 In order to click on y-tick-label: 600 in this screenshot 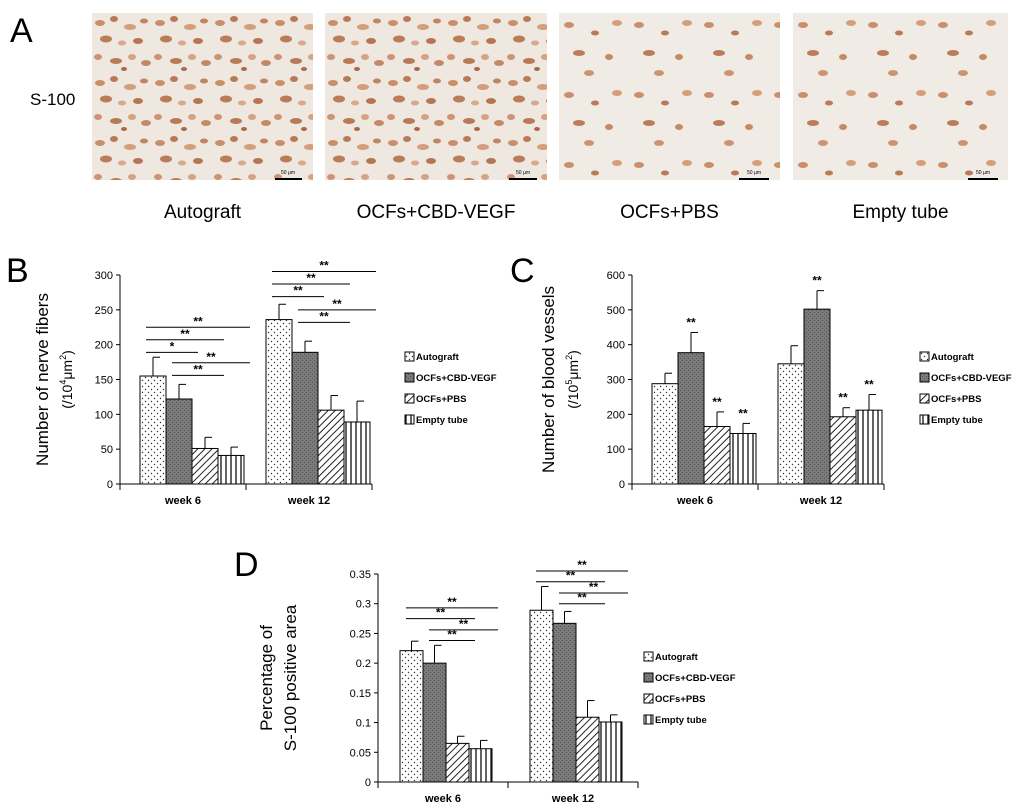, I will do `click(616, 276)`.